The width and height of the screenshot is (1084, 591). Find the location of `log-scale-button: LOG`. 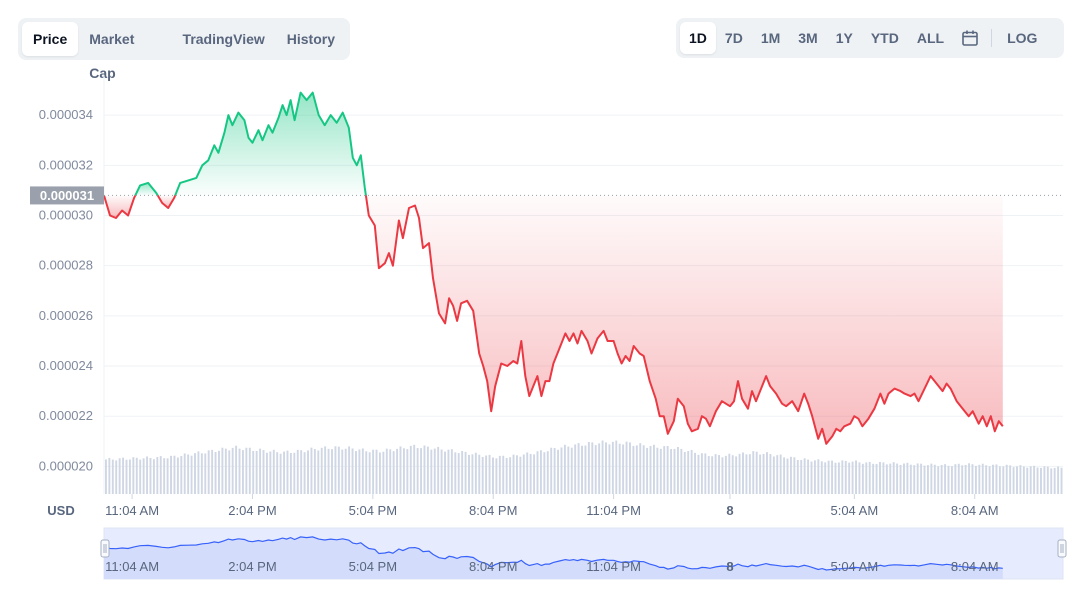

log-scale-button: LOG is located at coordinates (1022, 38).